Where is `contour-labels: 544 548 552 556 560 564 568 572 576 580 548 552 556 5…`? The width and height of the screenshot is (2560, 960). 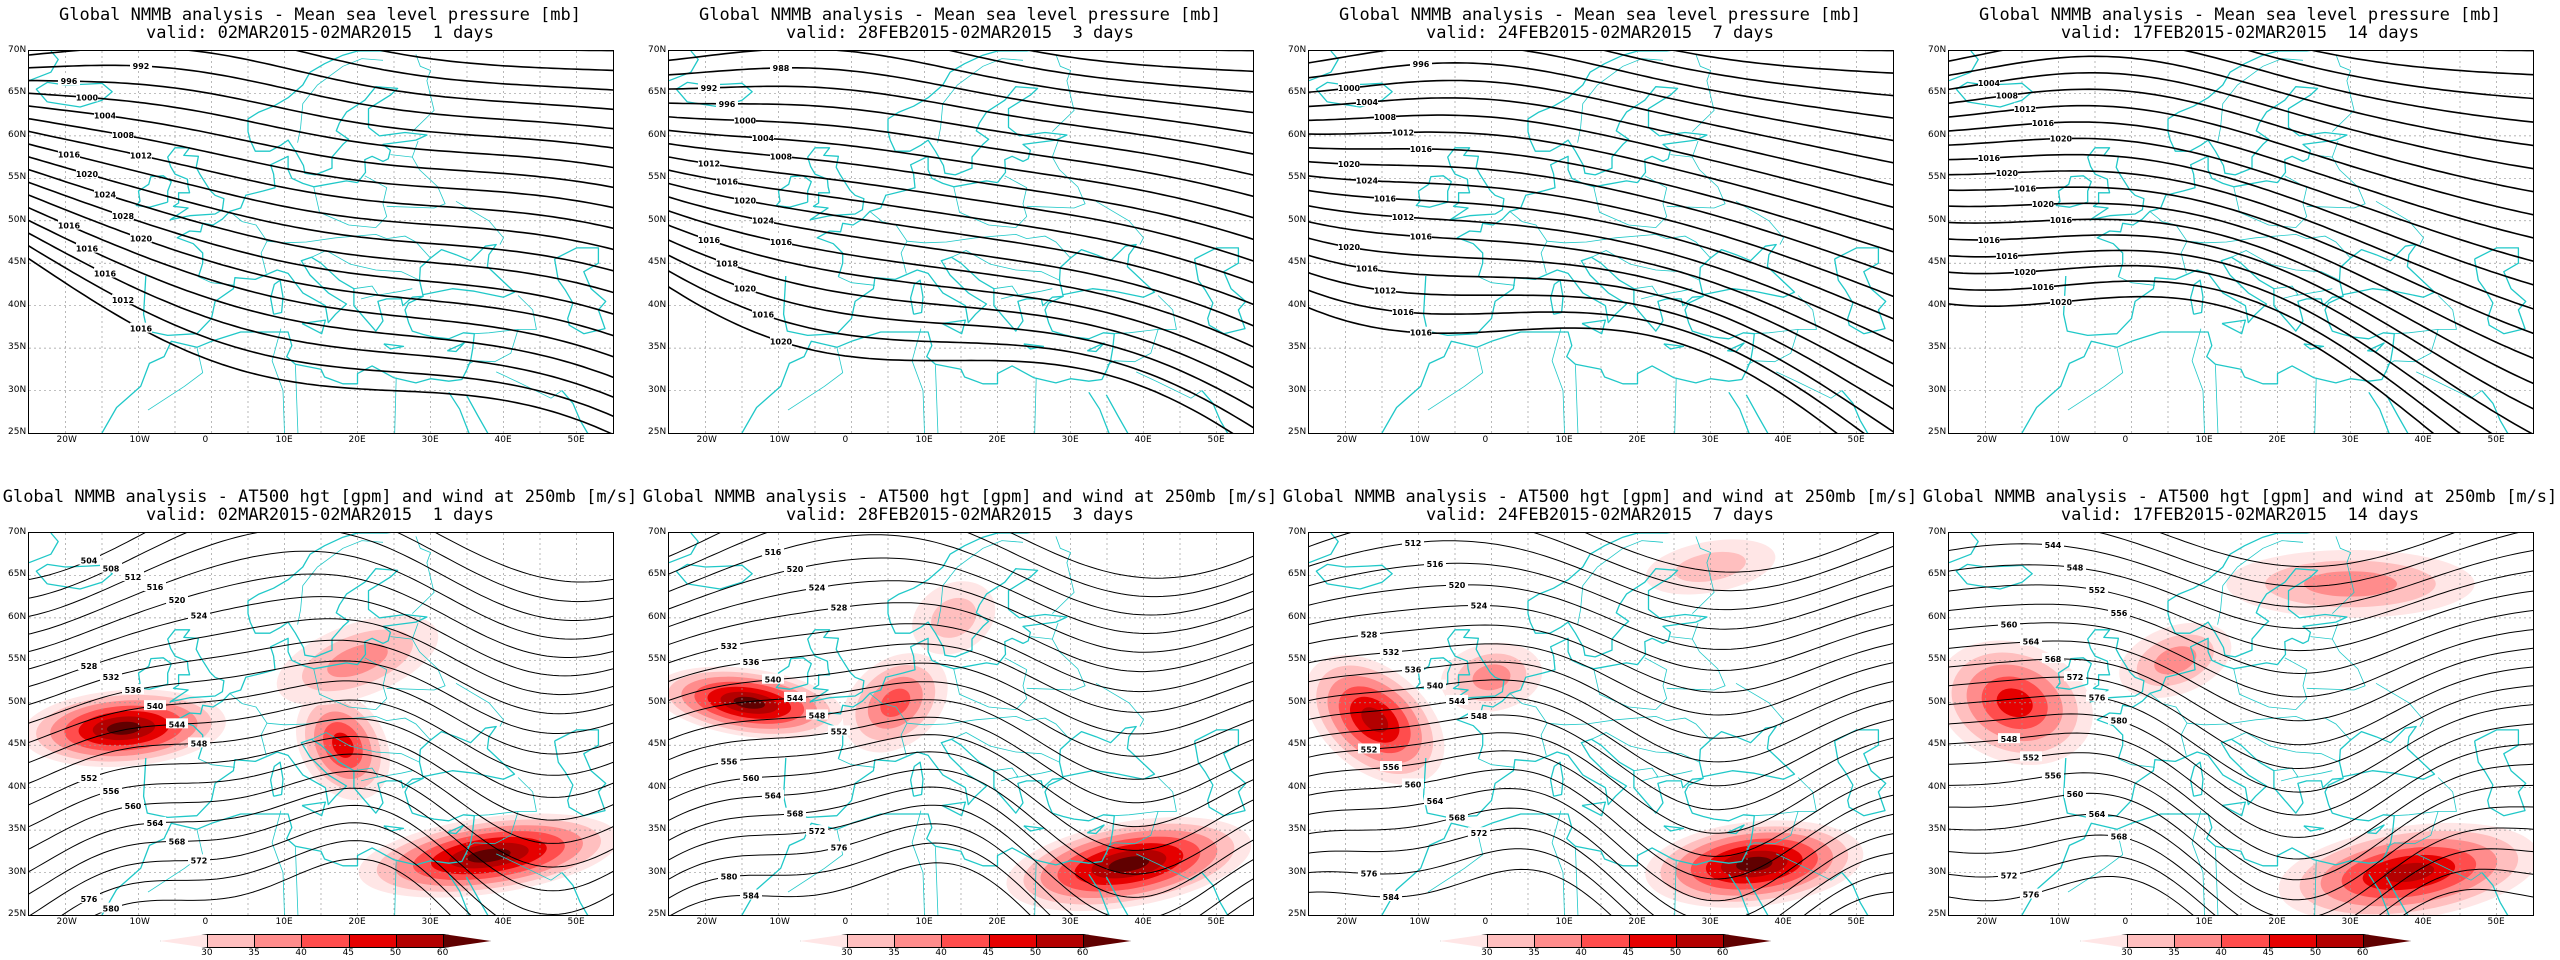
contour-labels: 544 548 552 556 560 564 568 572 576 580 548 552 556 5… is located at coordinates (2064, 719).